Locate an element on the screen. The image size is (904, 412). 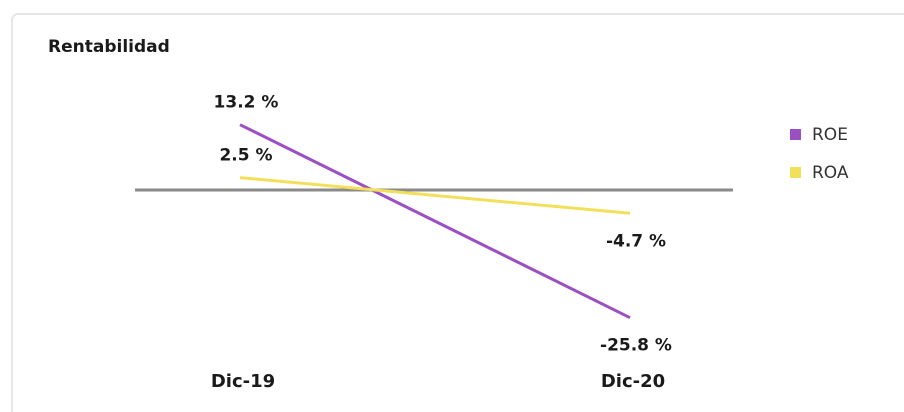
x-tick-label: Dic-19 is located at coordinates (243, 381).